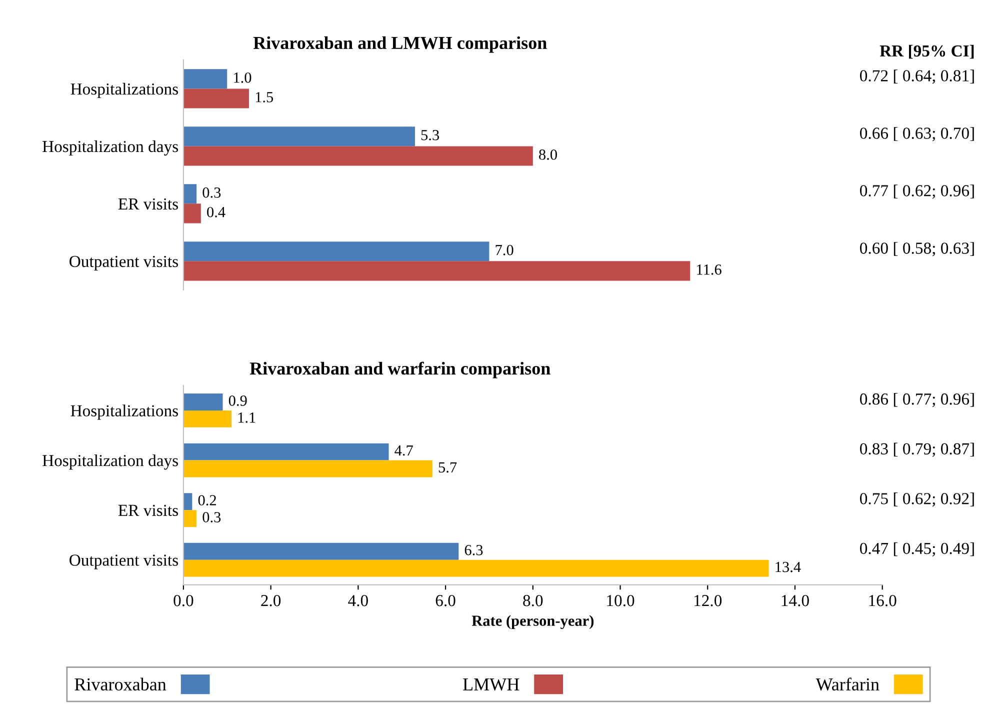 Image resolution: width=997 pixels, height=714 pixels. Describe the element at coordinates (505, 250) in the screenshot. I see `data-label: 7.0` at that location.